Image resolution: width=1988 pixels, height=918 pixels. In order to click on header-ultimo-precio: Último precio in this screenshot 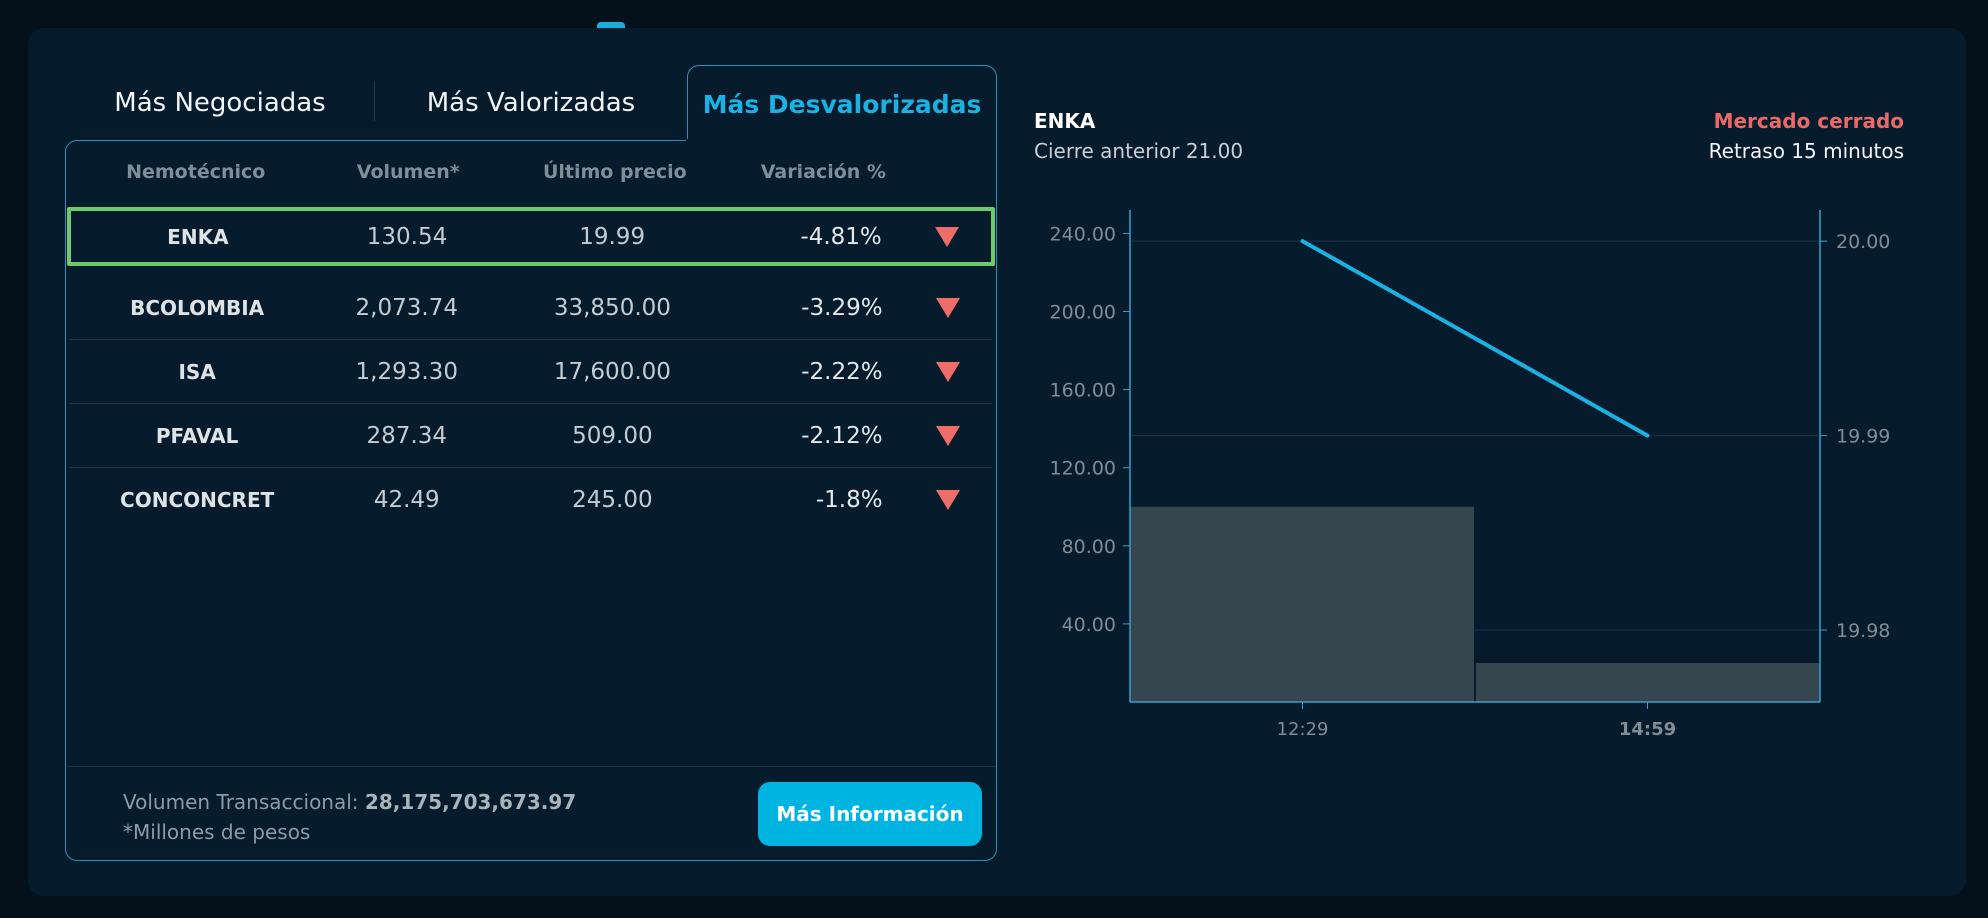, I will do `click(614, 172)`.